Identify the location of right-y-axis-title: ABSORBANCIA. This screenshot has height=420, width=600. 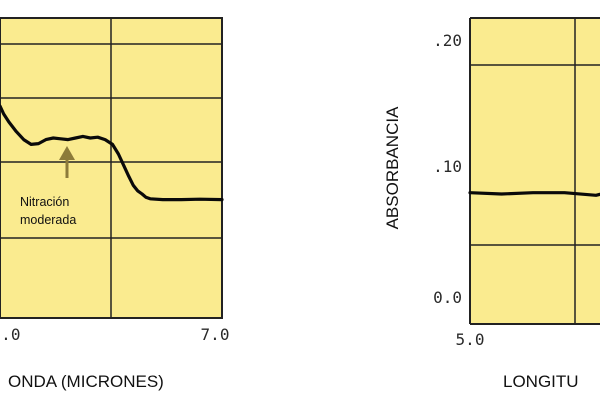
(392, 167).